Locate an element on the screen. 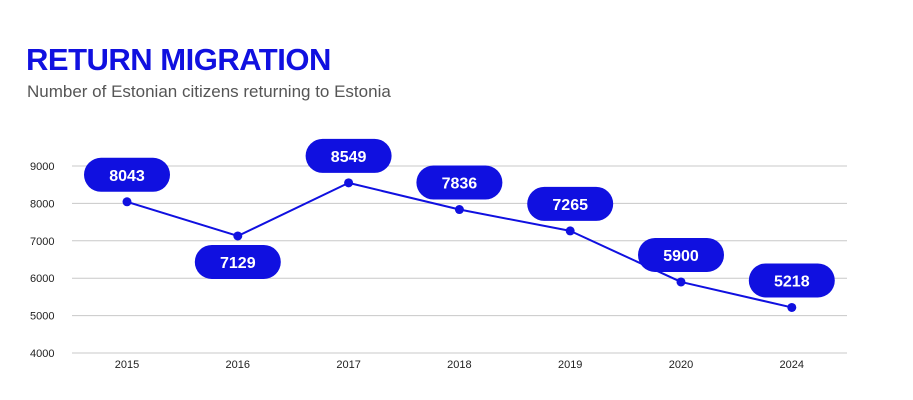 The width and height of the screenshot is (913, 400). x-tick-label: 2016 is located at coordinates (238, 365).